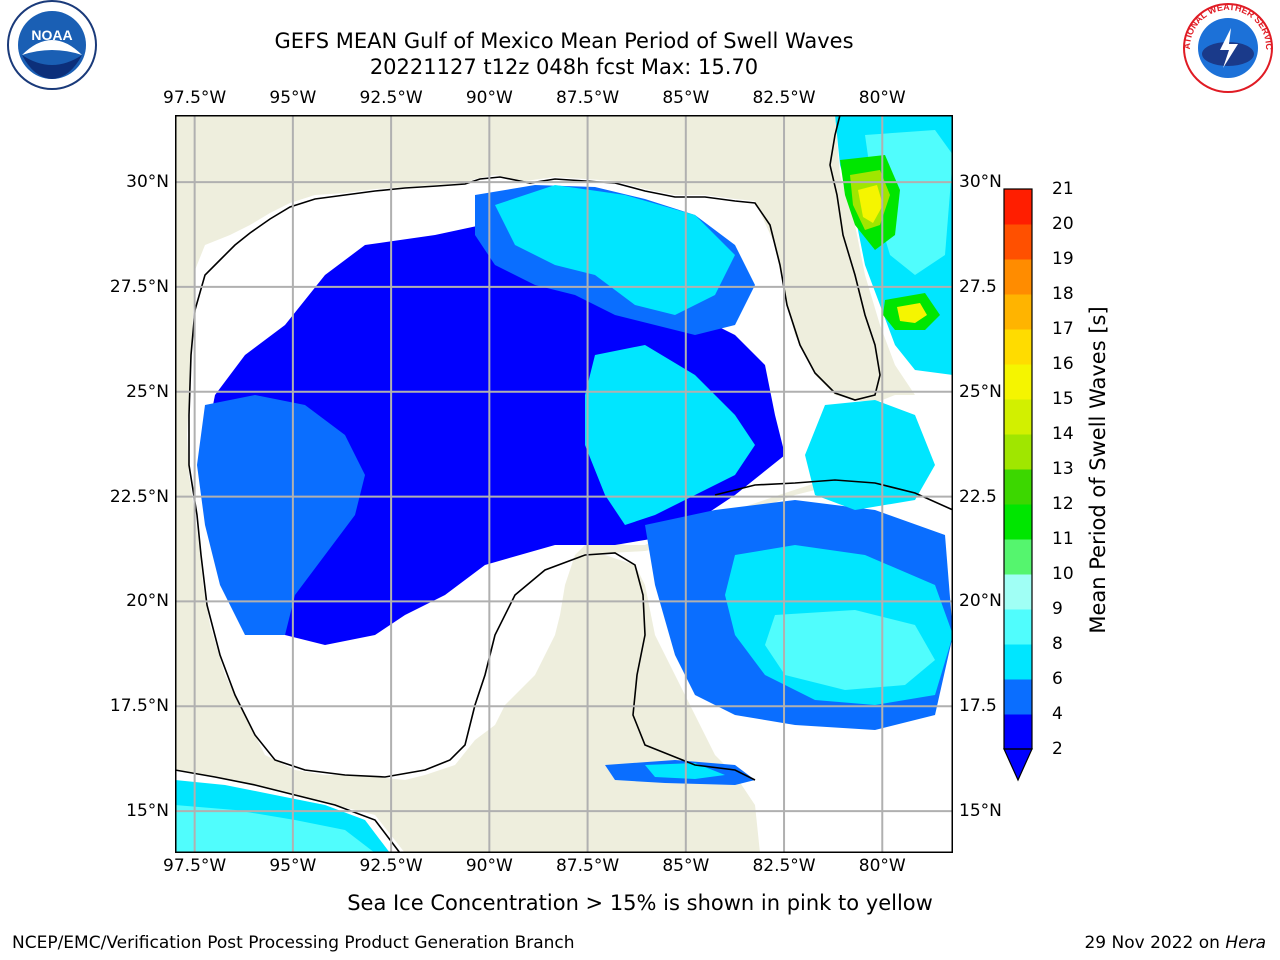 The height and width of the screenshot is (960, 1280). What do you see at coordinates (1063, 539) in the screenshot?
I see `colorbar-tick-6: 11` at bounding box center [1063, 539].